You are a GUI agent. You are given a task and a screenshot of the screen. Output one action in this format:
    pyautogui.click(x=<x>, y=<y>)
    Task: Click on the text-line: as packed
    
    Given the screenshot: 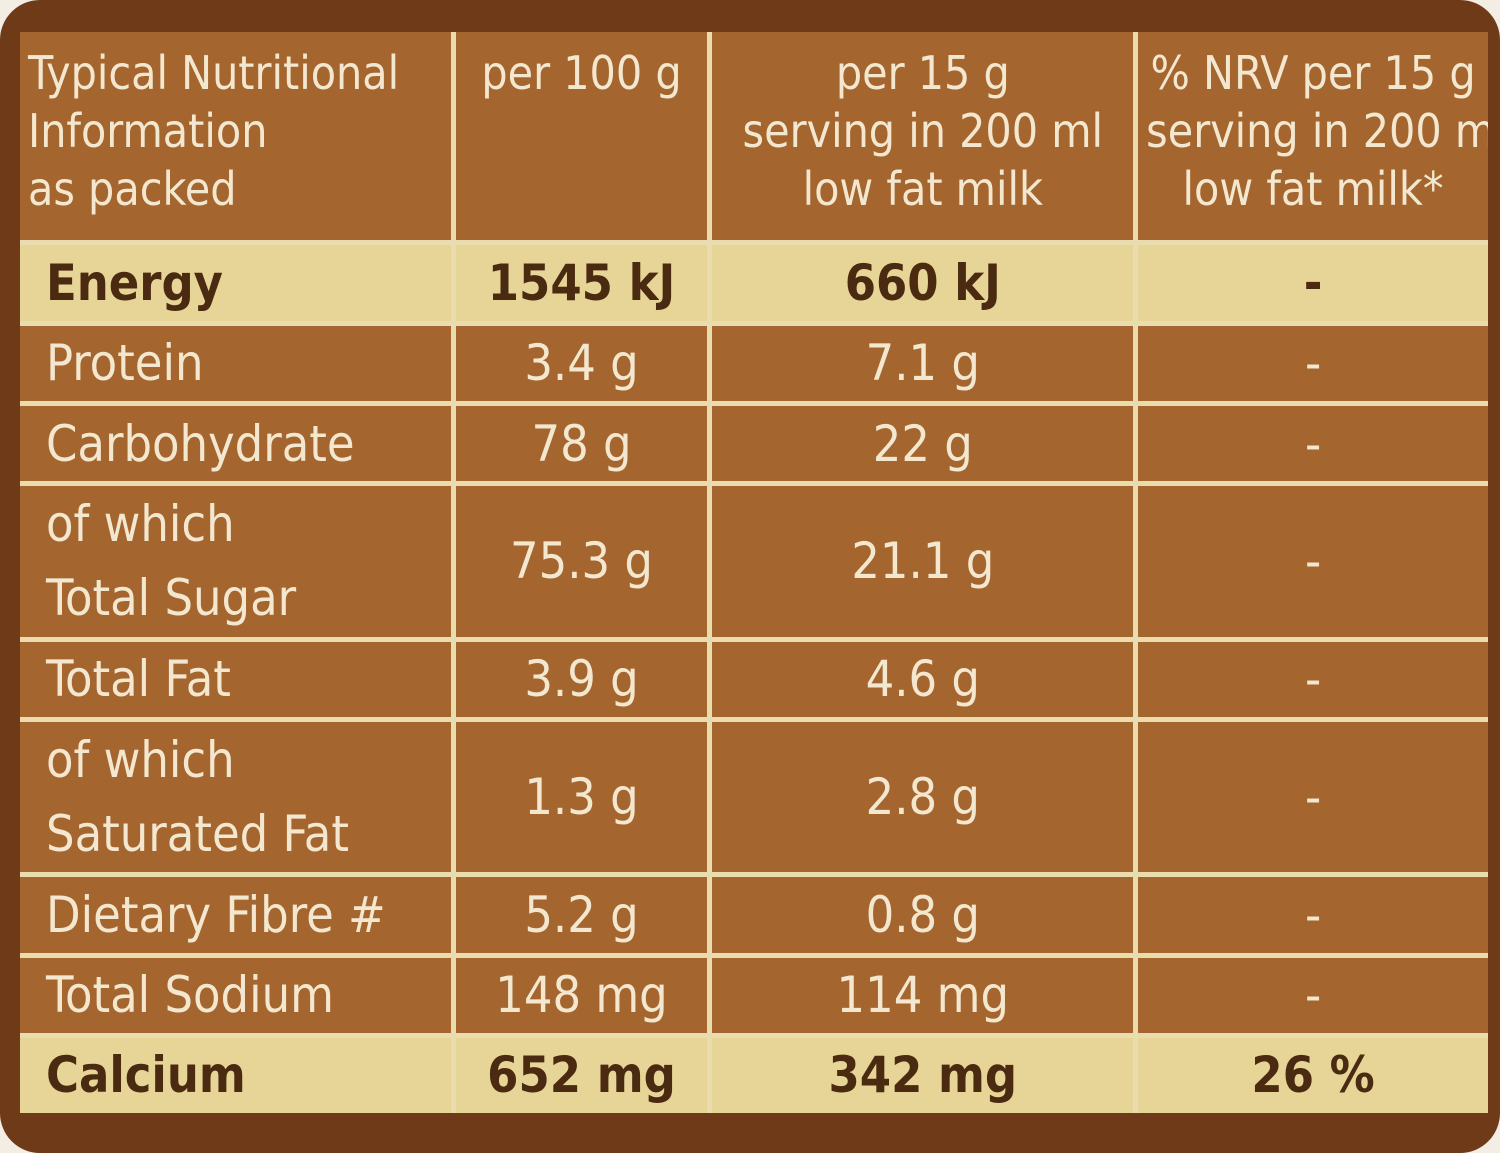 What is the action you would take?
    pyautogui.click(x=132, y=189)
    